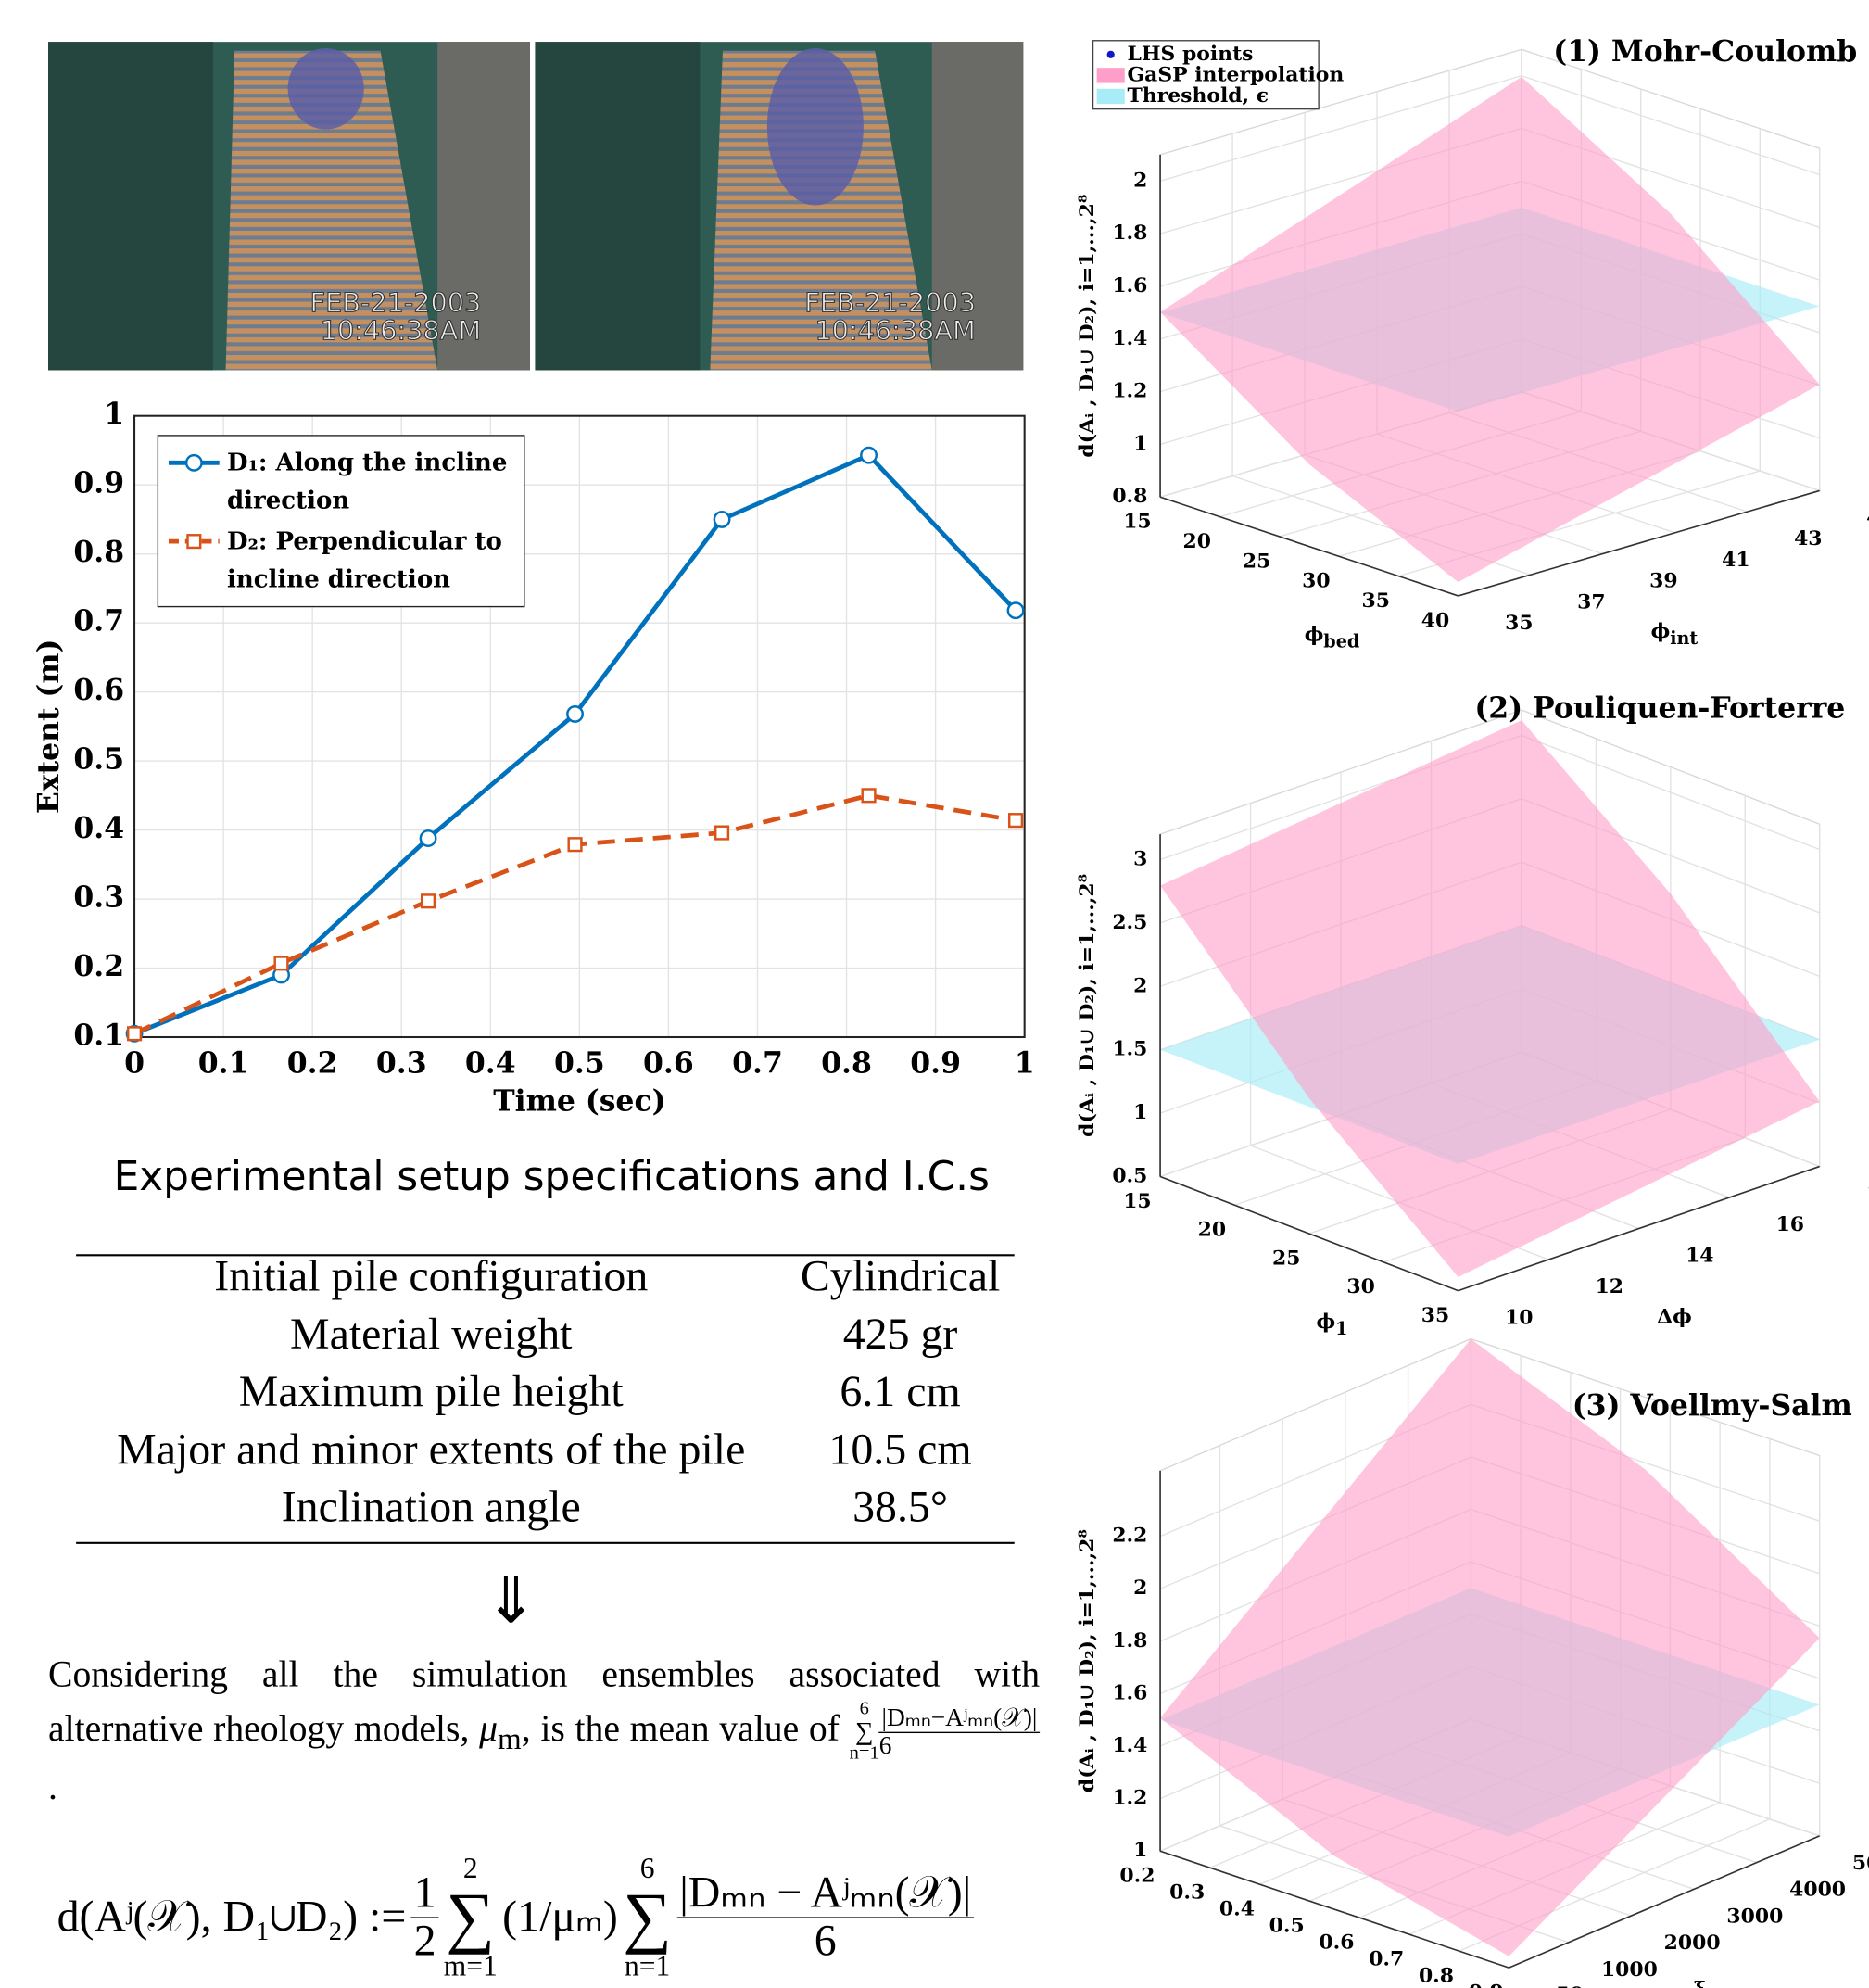  I want to click on table-cell: Inclination angle, so click(432, 1507).